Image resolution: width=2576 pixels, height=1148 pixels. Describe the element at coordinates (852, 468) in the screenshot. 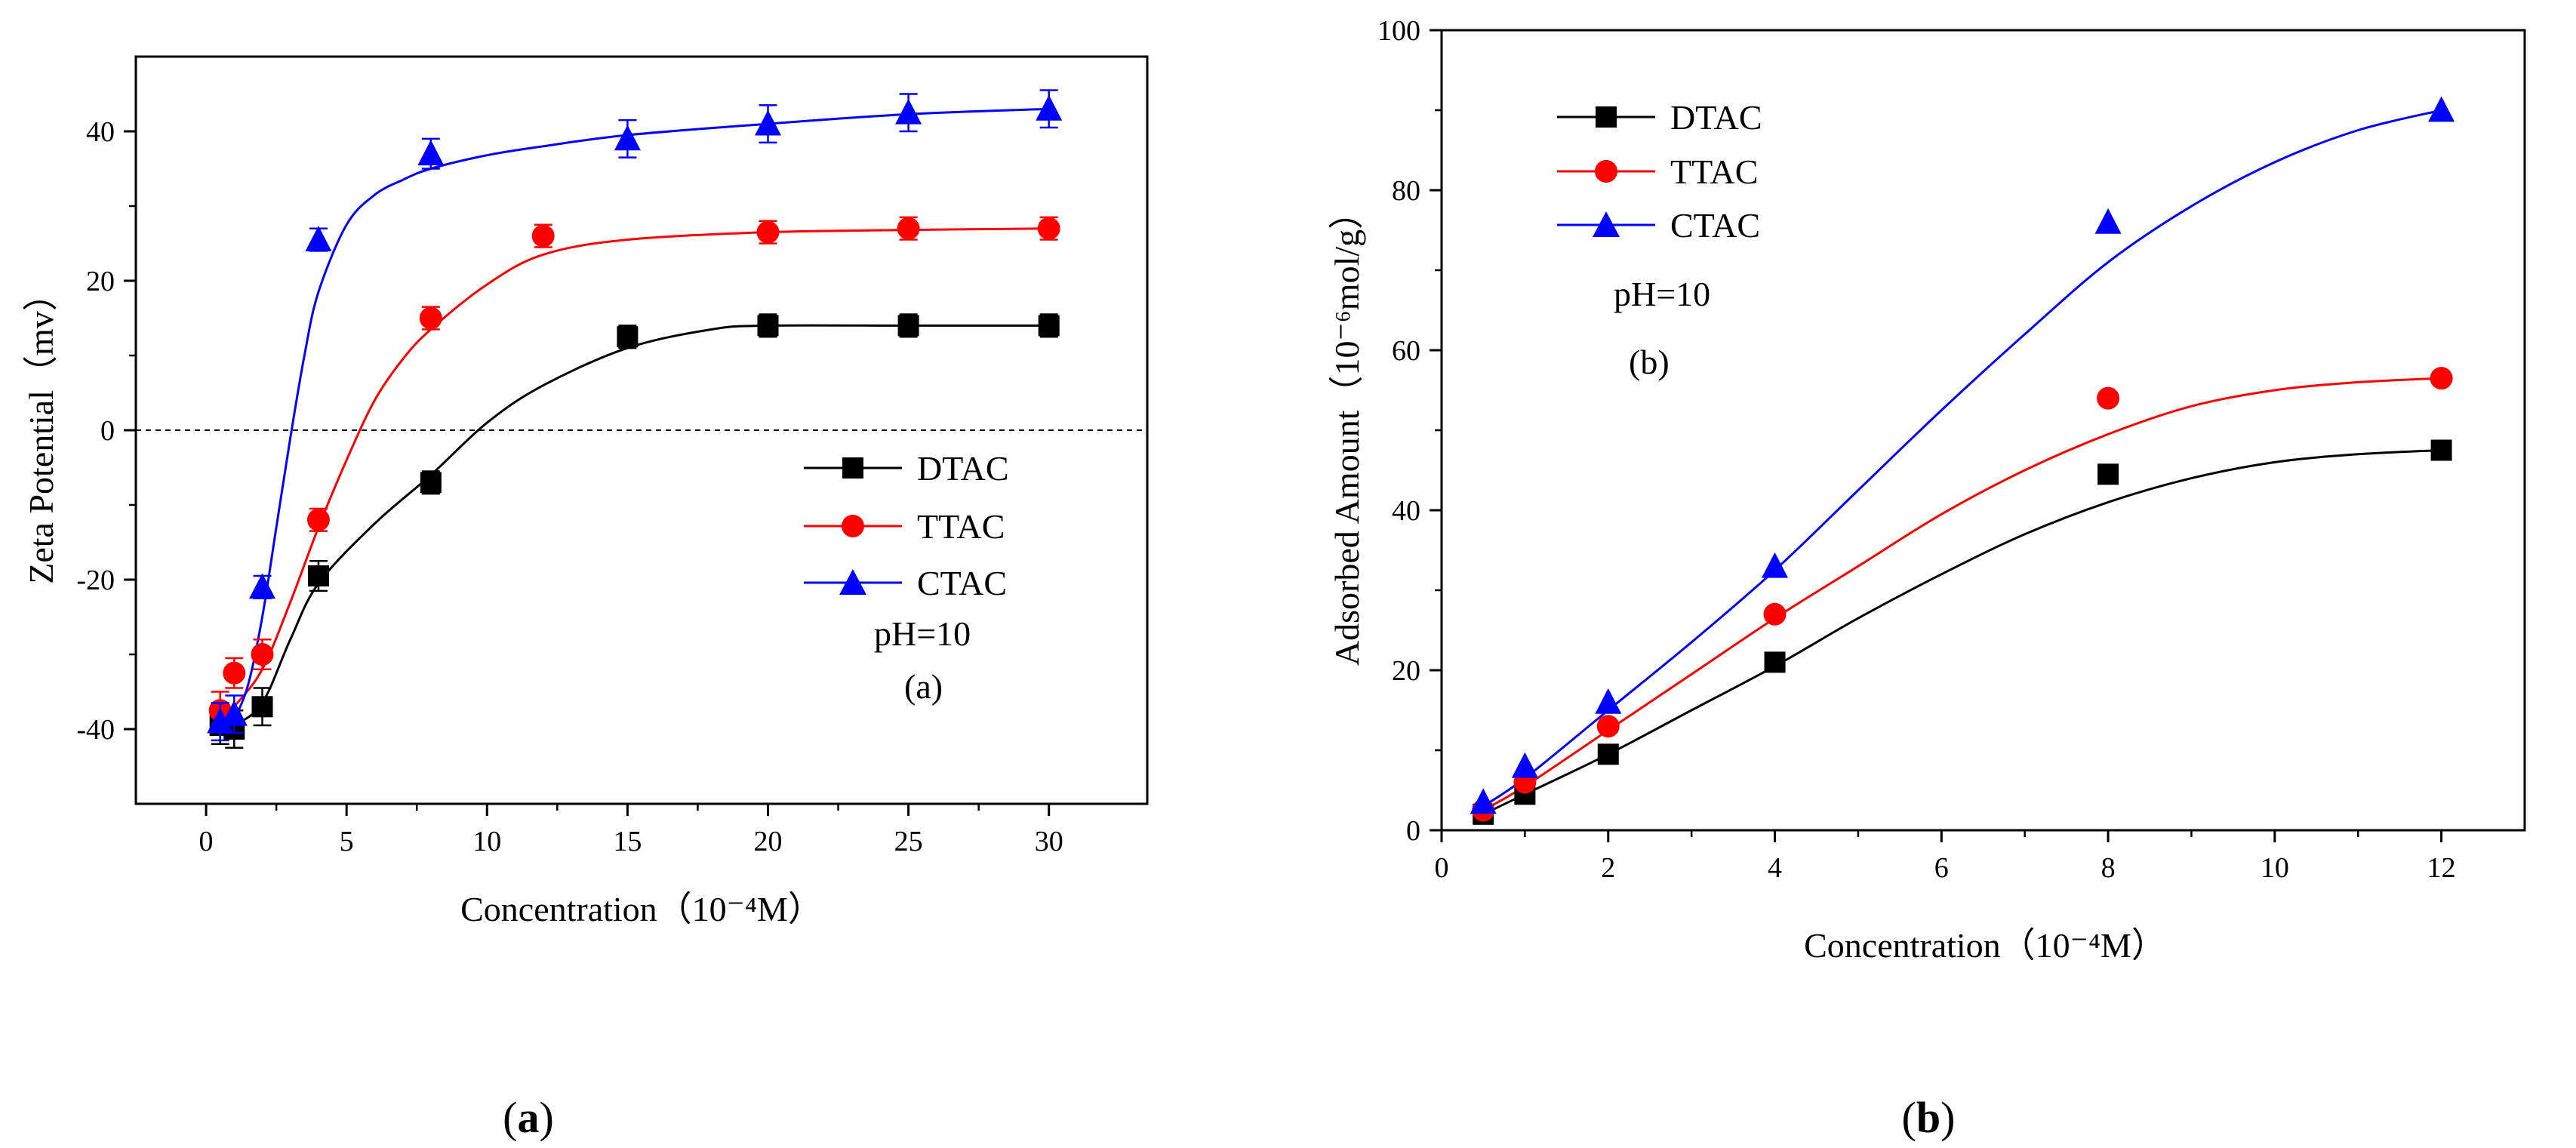

I see `legend-a-dtac-marker` at that location.